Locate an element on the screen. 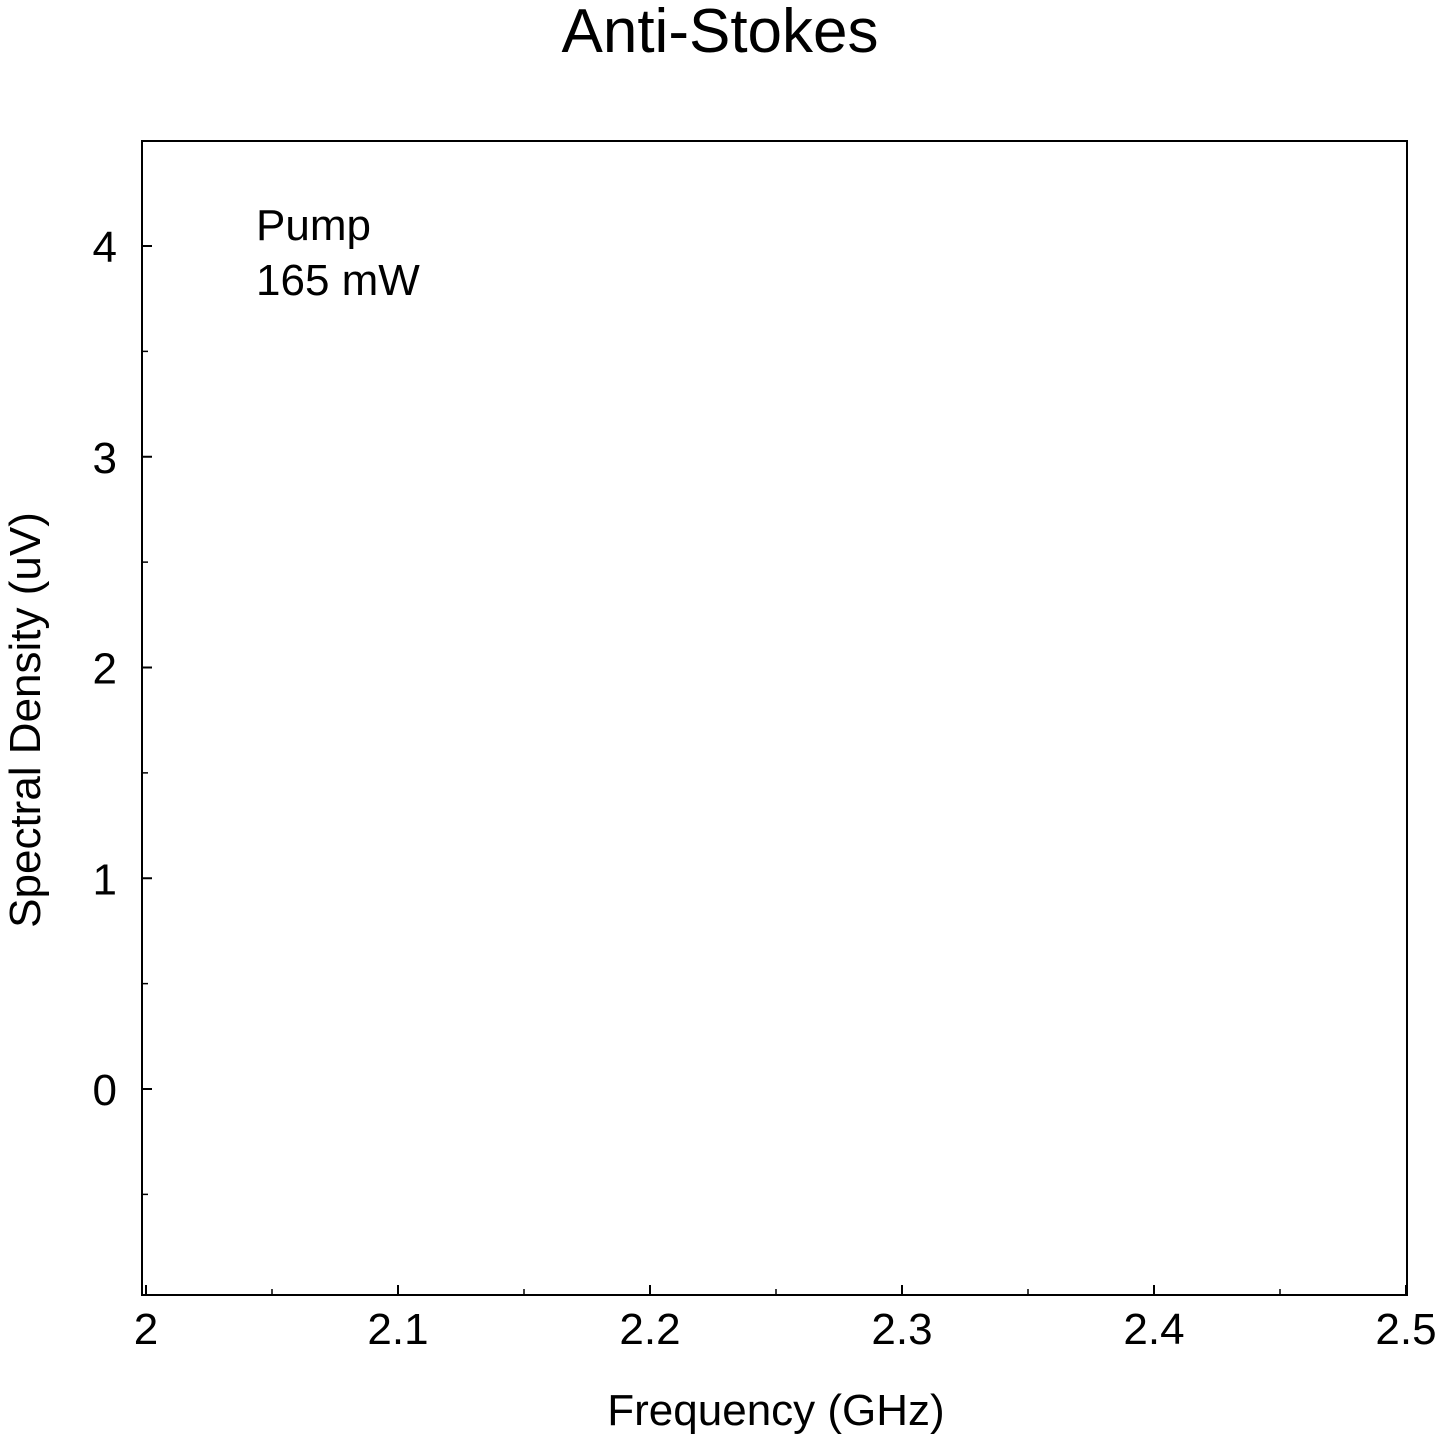  y-axis-tick-labels: 0 1 2 3 4 is located at coordinates (105, 669).